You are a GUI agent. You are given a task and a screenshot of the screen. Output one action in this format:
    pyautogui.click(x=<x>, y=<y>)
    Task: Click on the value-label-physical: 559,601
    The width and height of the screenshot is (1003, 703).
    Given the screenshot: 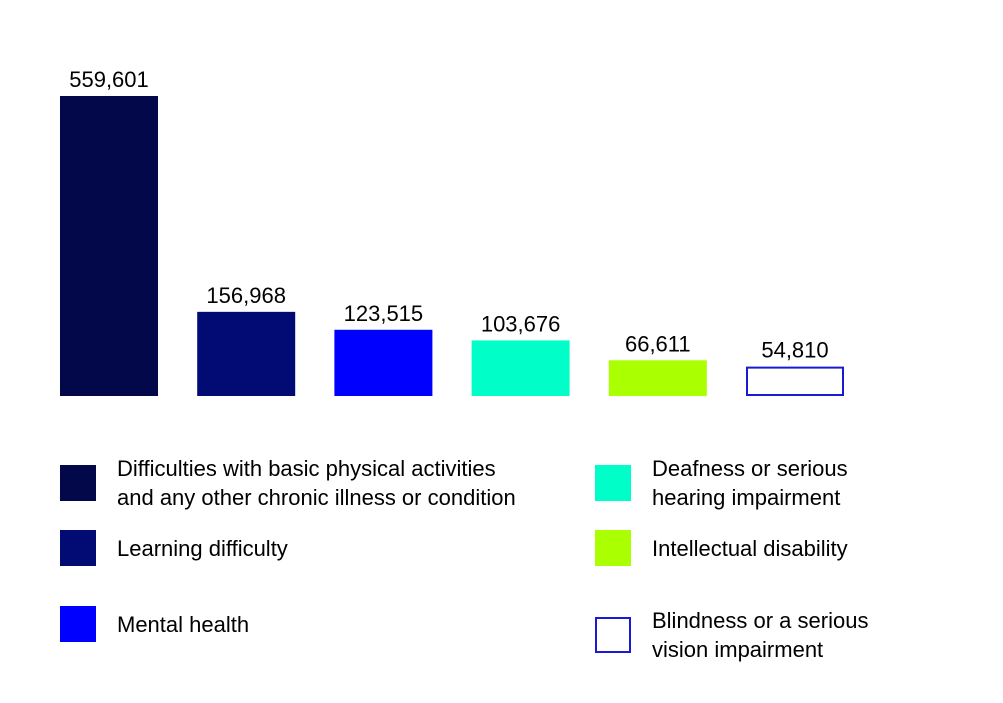 What is the action you would take?
    pyautogui.click(x=109, y=79)
    